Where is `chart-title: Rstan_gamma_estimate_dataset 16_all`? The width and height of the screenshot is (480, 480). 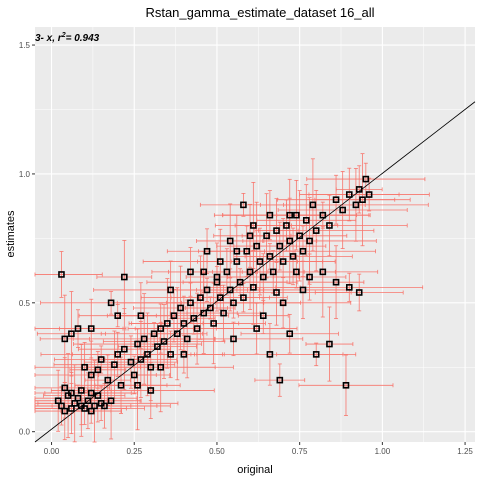
chart-title: Rstan_gamma_estimate_dataset 16_all is located at coordinates (259, 12).